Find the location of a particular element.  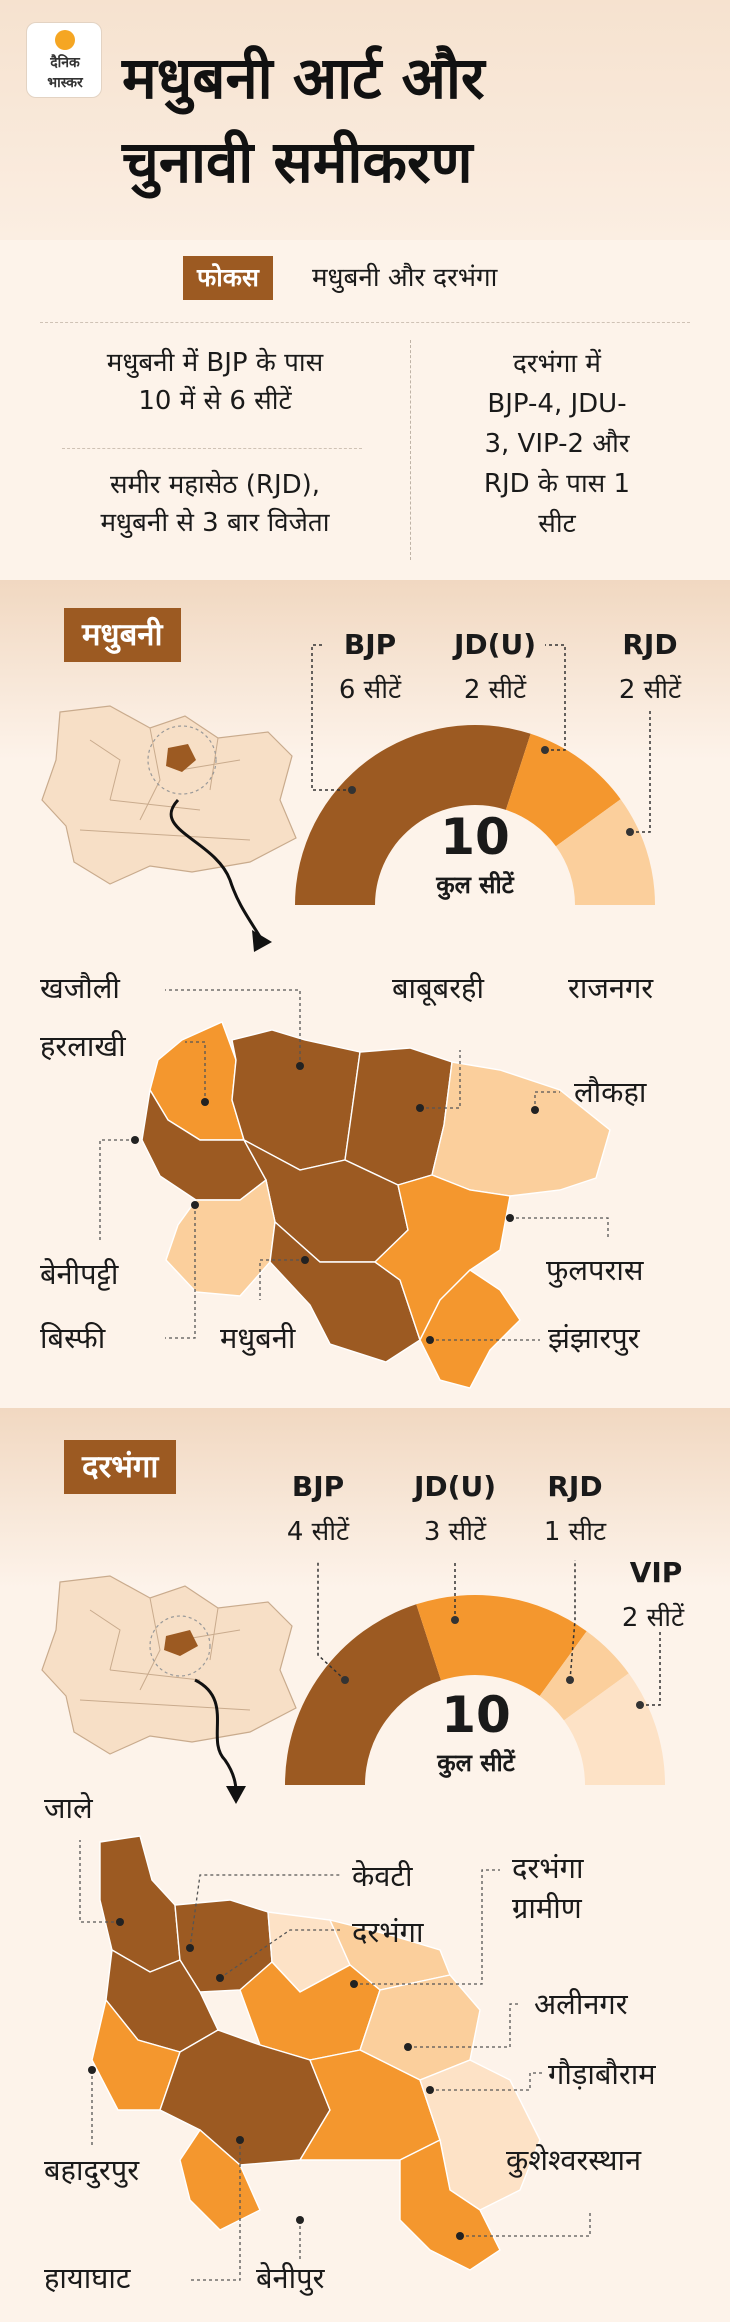

bihar-outline-map-darbhanga is located at coordinates (169, 1665).